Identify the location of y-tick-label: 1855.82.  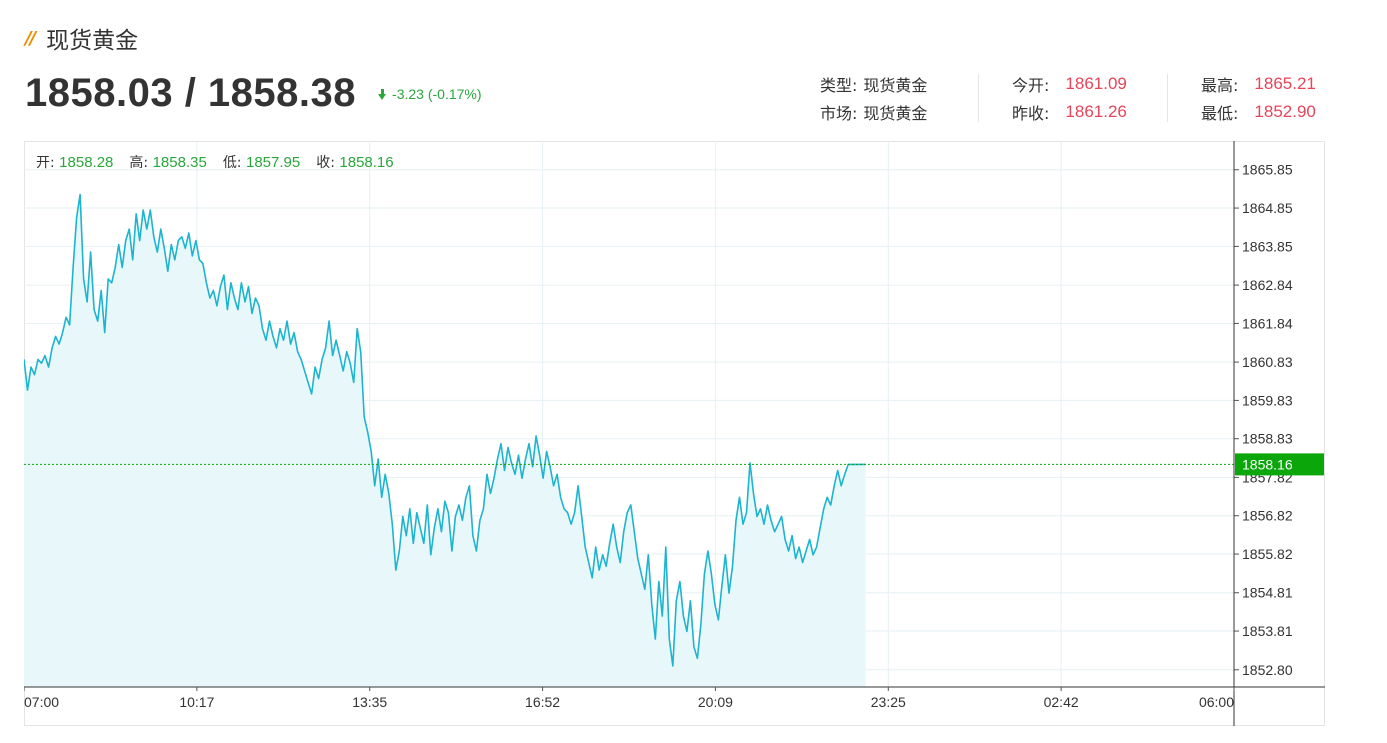
(1267, 554).